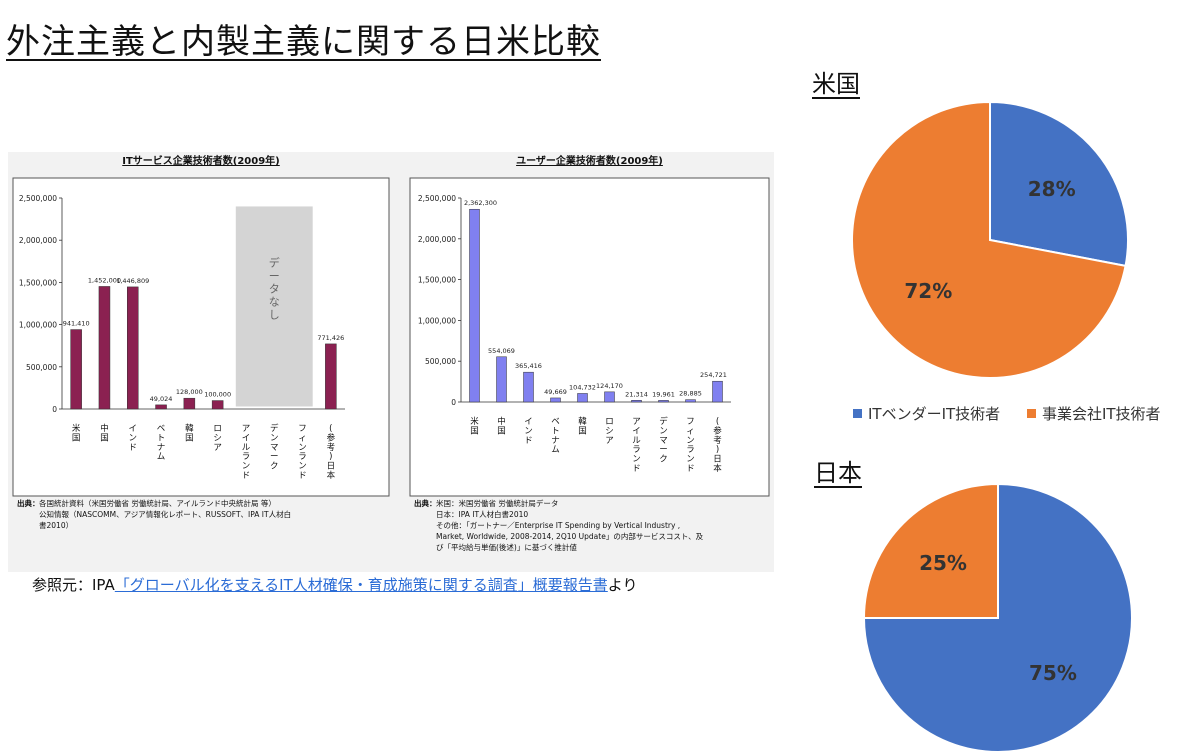 This screenshot has width=1200, height=755. I want to click on slice-label: 25%, so click(943, 563).